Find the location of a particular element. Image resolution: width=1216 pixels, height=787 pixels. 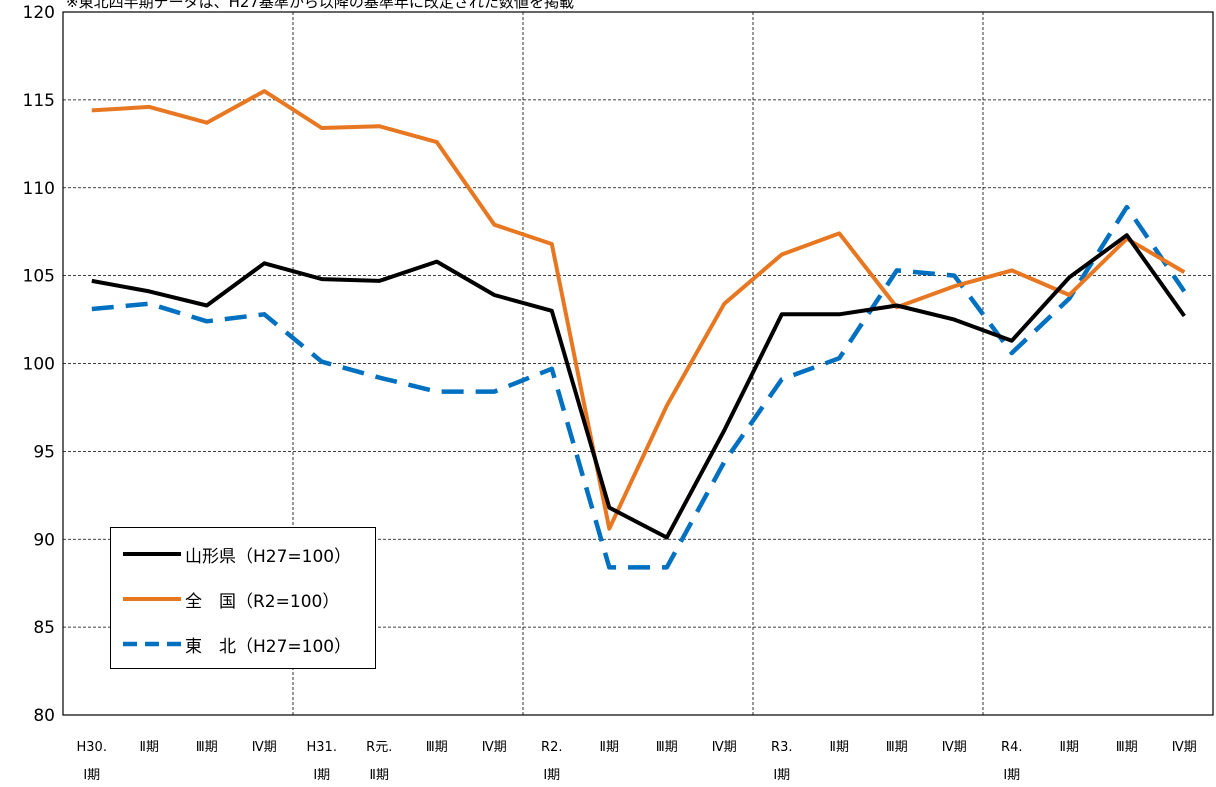

x-tick-label: H31. is located at coordinates (322, 747).